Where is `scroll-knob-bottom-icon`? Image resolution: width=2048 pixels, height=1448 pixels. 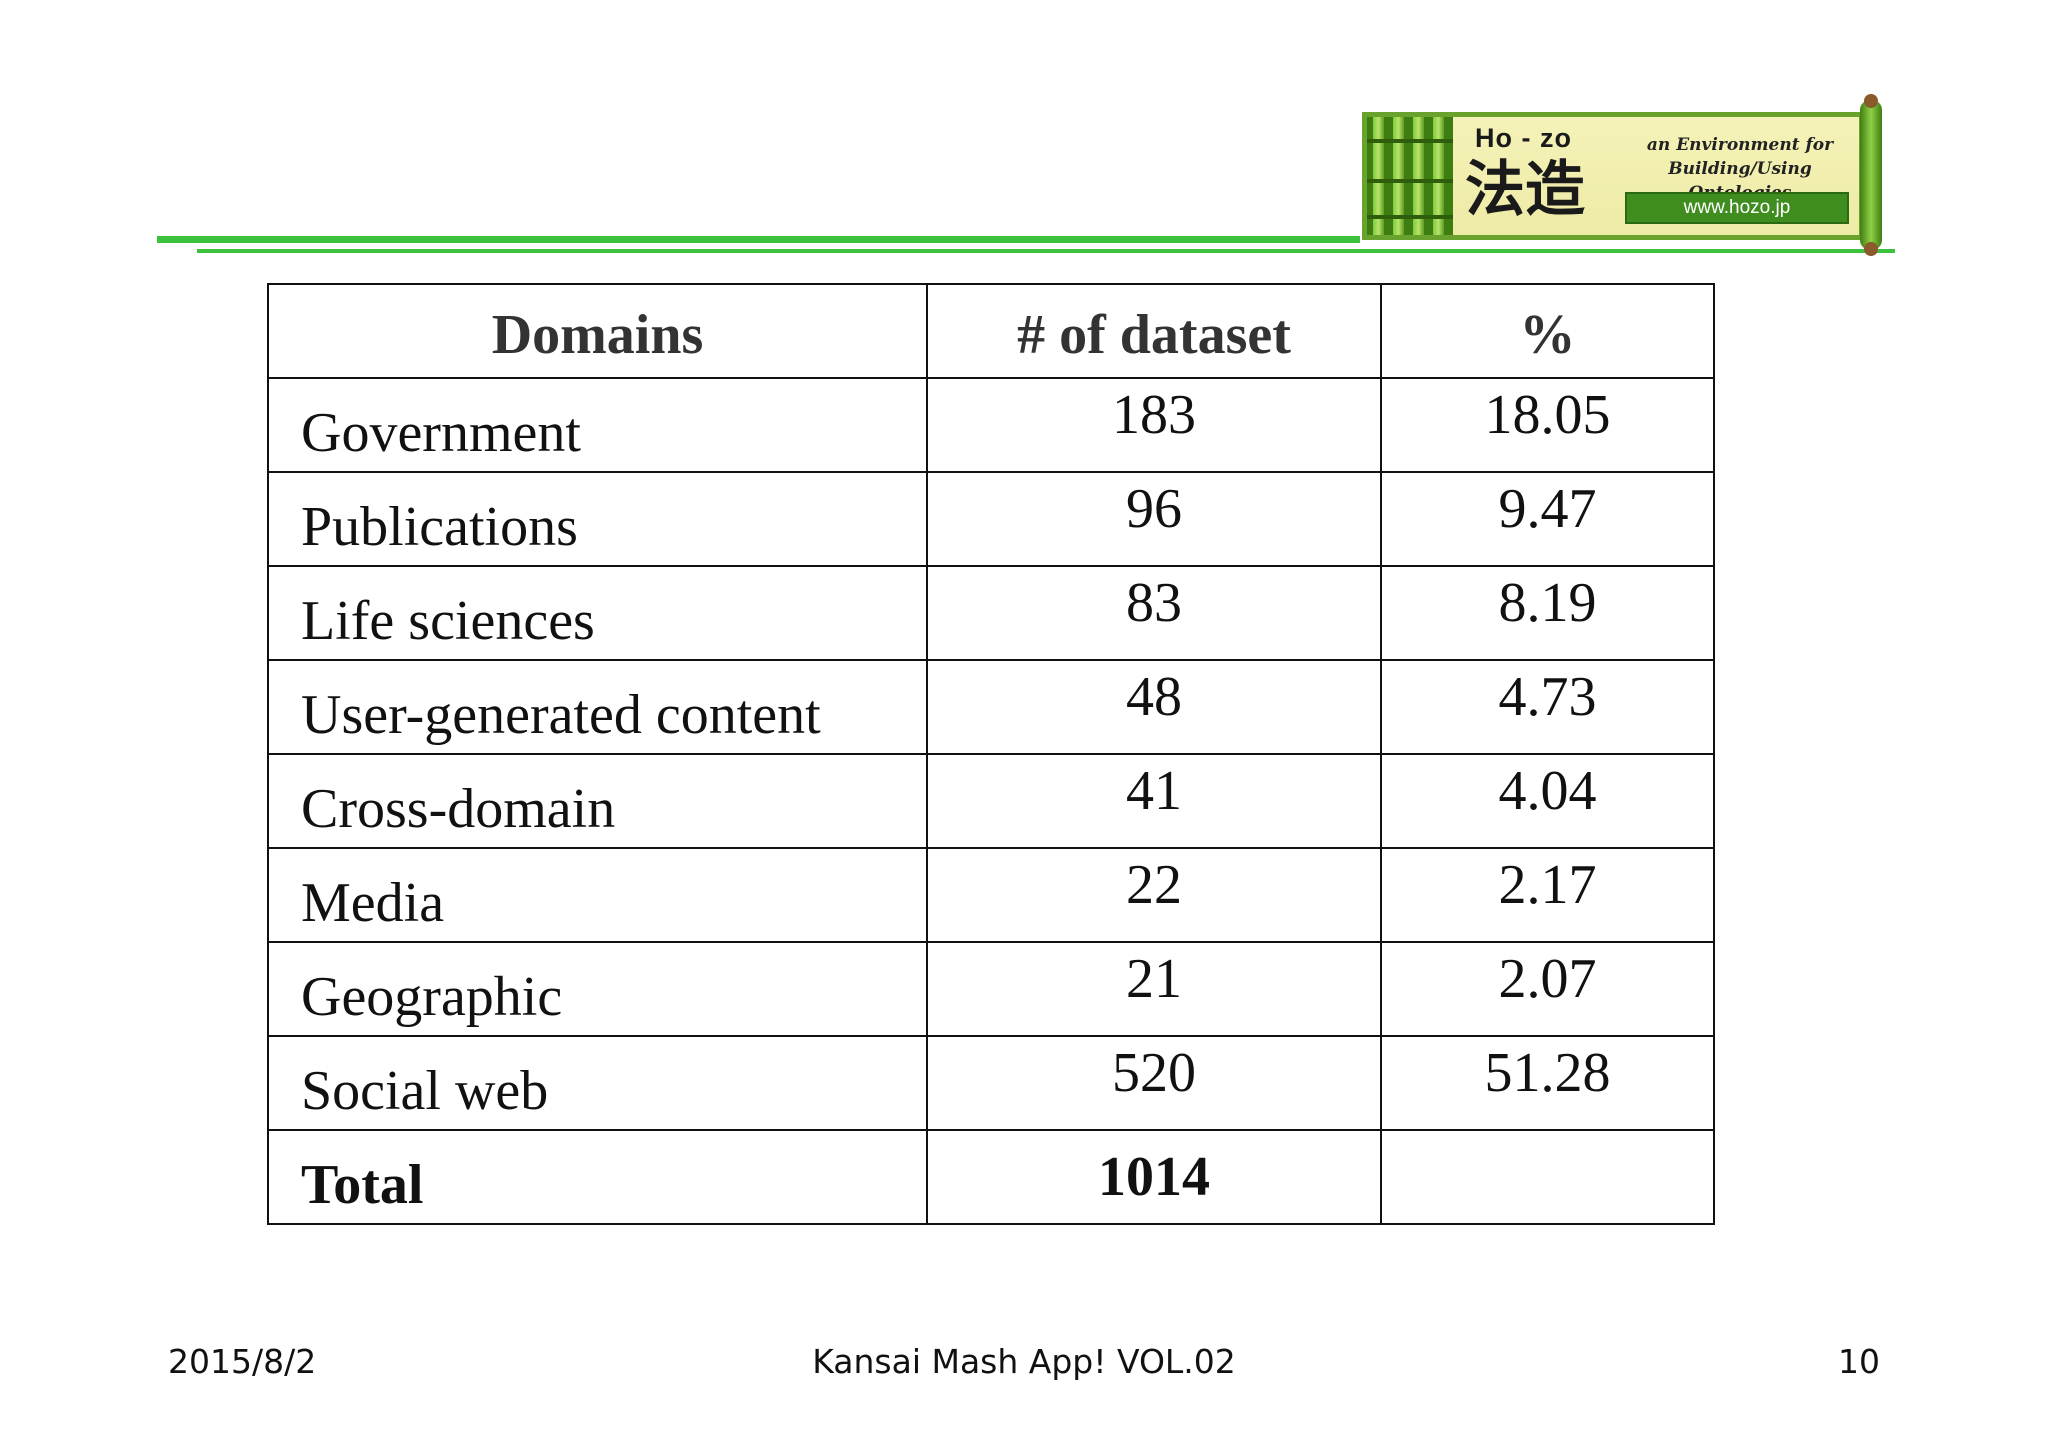 scroll-knob-bottom-icon is located at coordinates (1871, 249).